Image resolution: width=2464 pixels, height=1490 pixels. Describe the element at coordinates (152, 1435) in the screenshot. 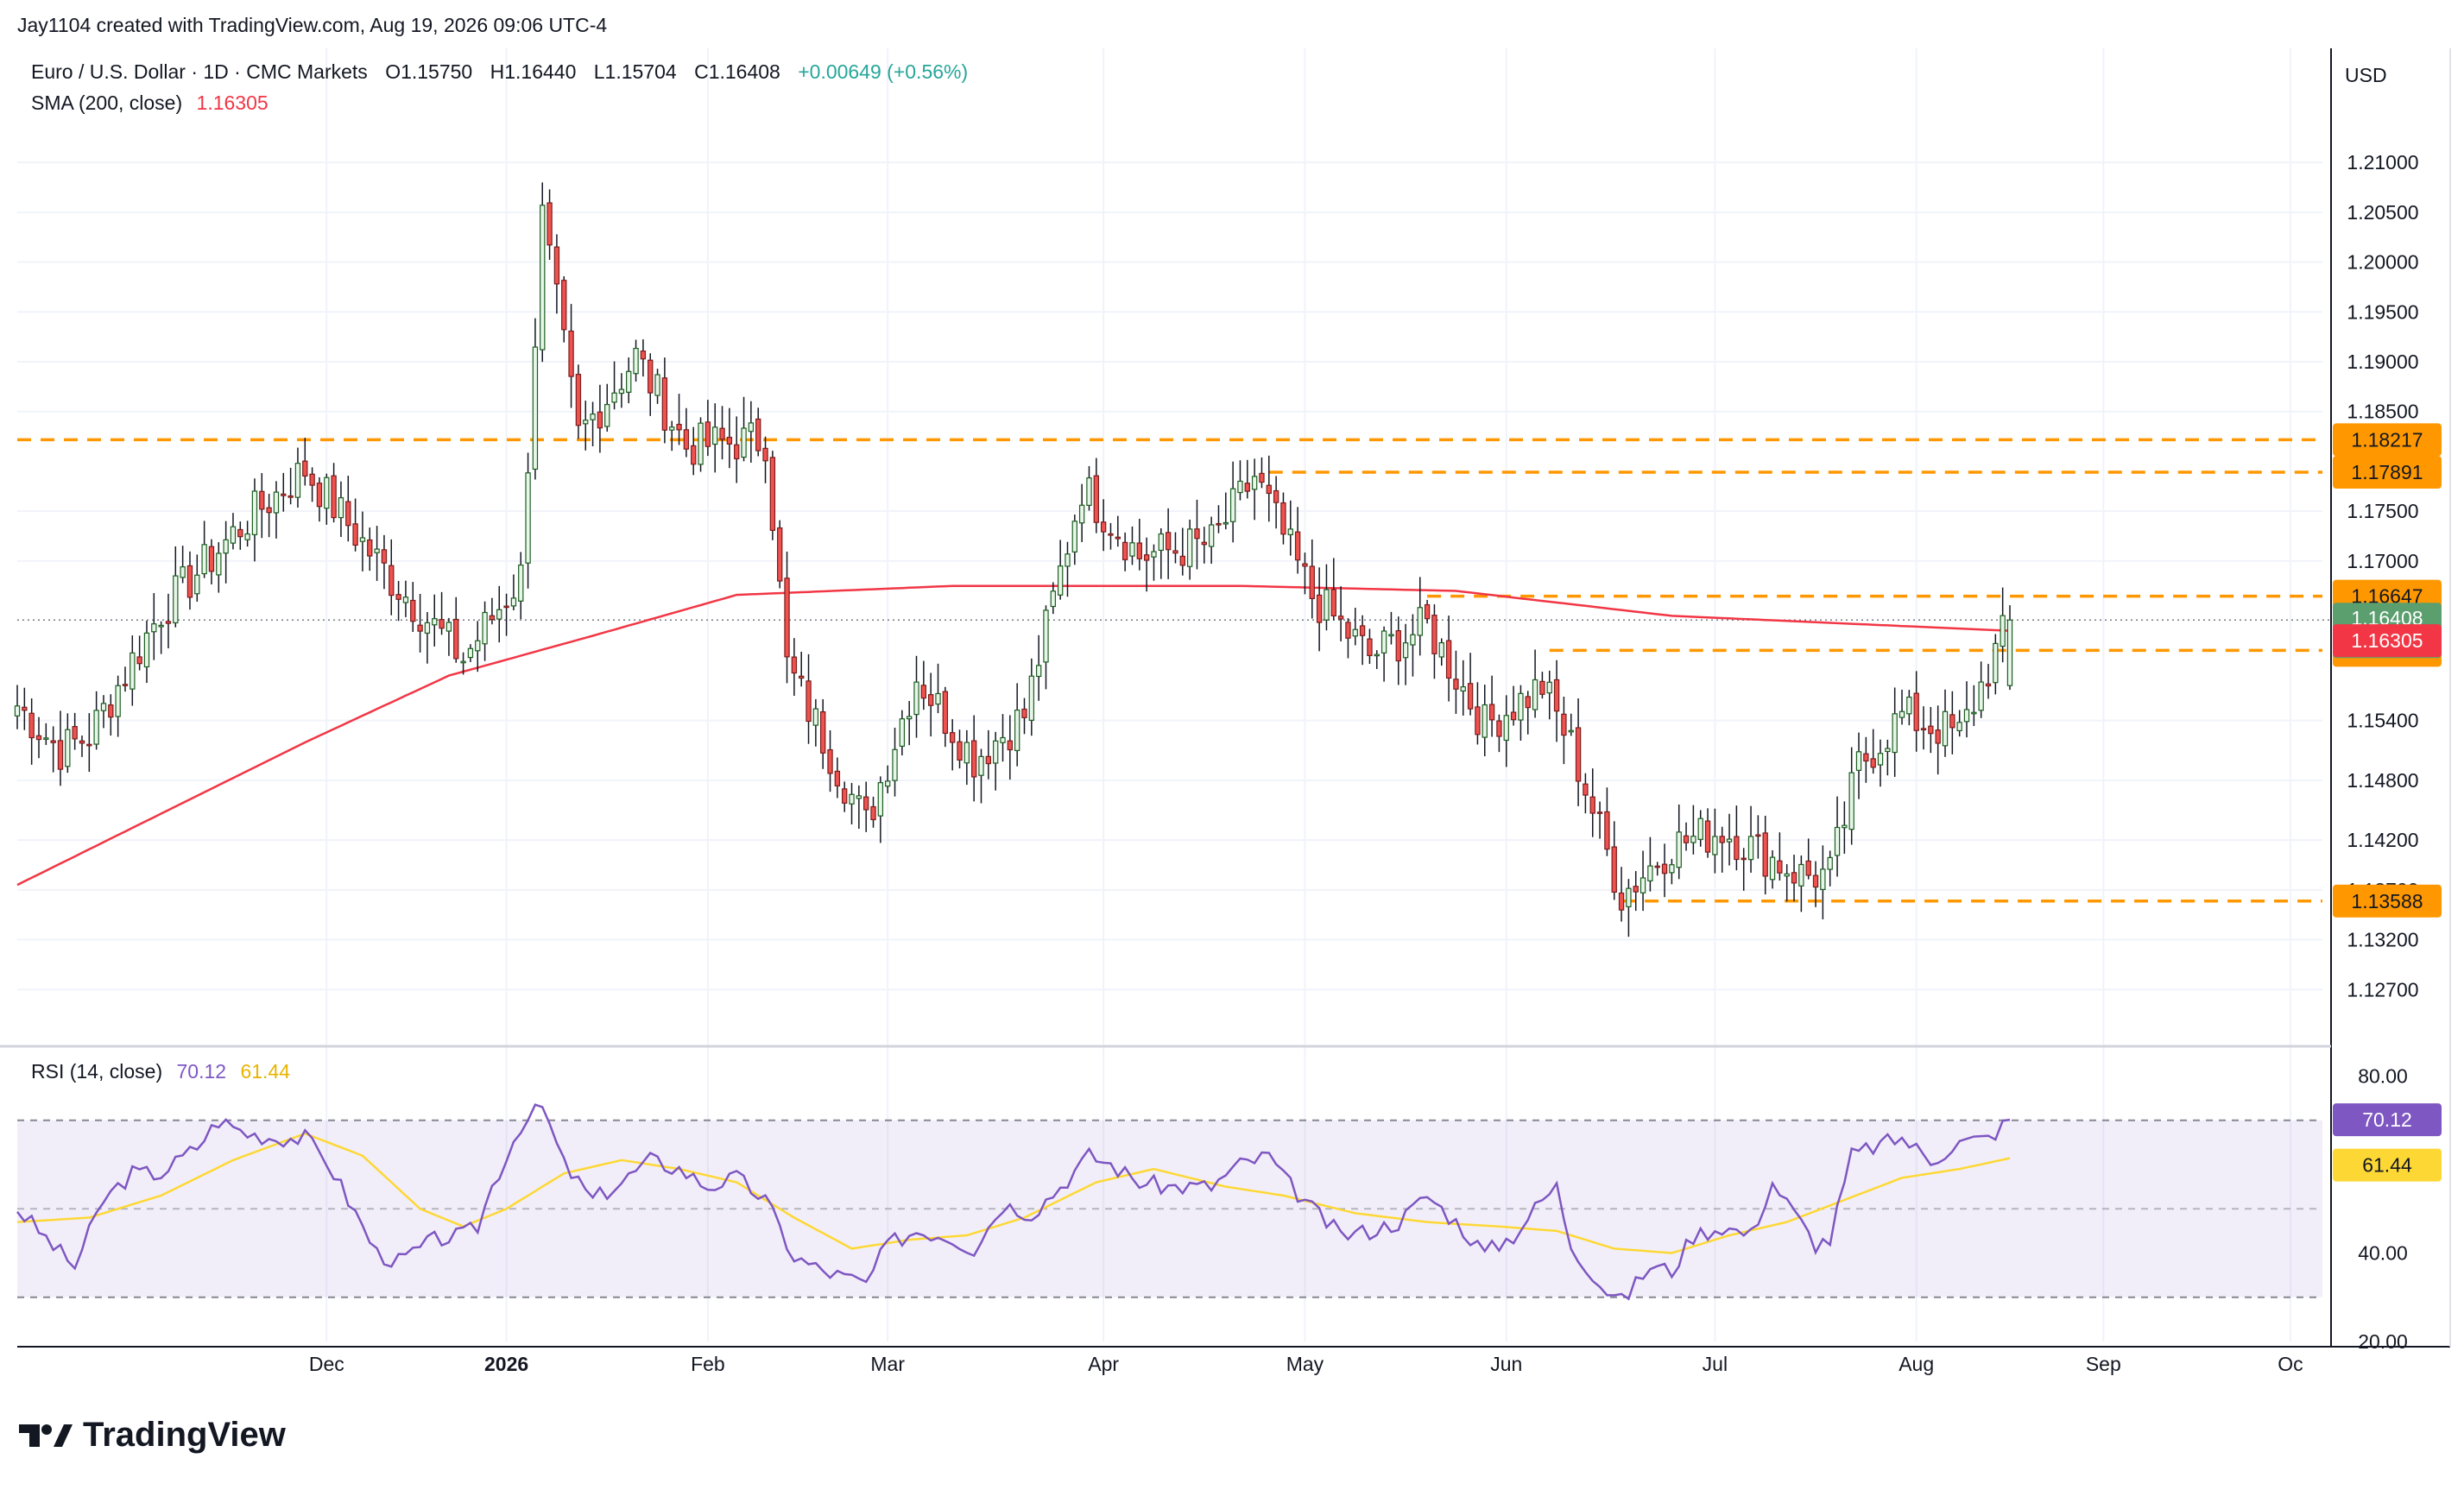

I see `tradingview-logo: TradingView` at that location.